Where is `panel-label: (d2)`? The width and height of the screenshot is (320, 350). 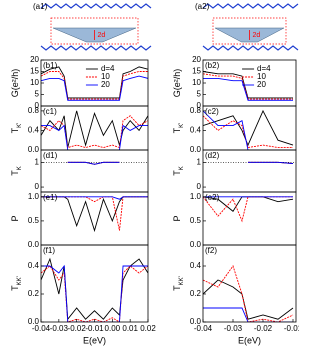
panel-label: (d2) is located at coordinates (212, 155).